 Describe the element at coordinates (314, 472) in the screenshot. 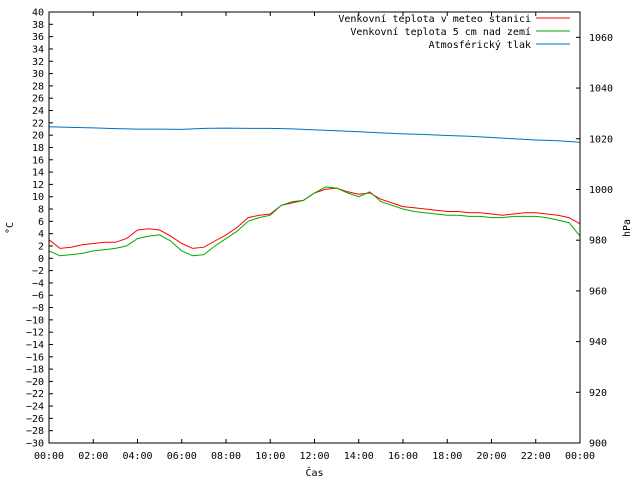

I see `x-axis-label: Čas` at that location.